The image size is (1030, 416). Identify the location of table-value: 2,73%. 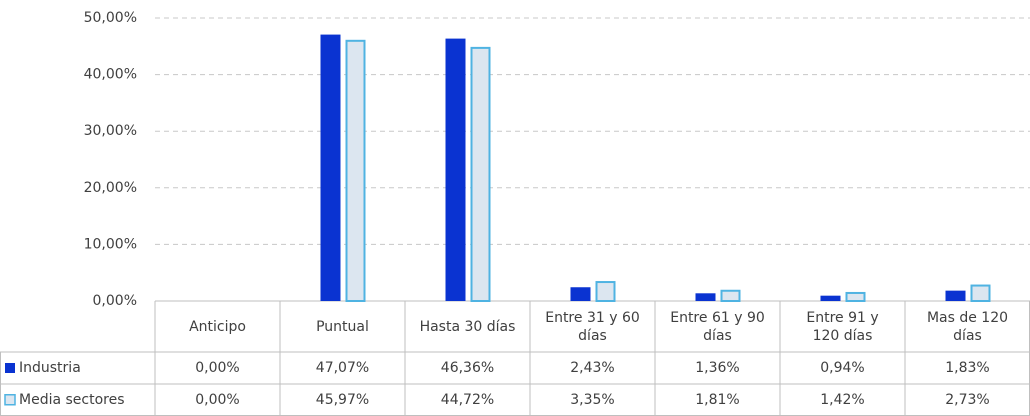
(967, 400).